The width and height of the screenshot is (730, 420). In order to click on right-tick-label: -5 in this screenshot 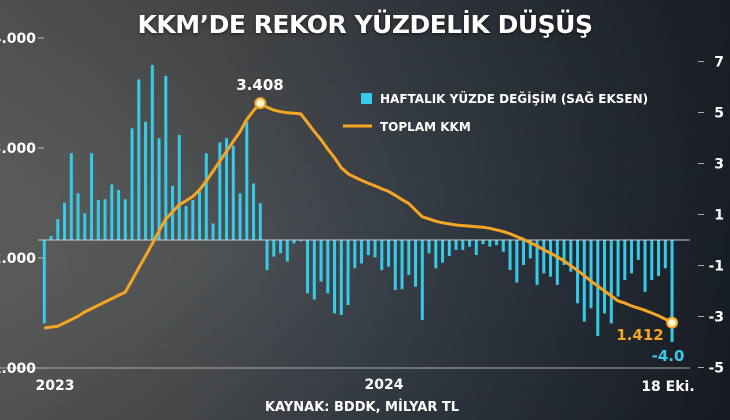, I will do `click(716, 369)`.